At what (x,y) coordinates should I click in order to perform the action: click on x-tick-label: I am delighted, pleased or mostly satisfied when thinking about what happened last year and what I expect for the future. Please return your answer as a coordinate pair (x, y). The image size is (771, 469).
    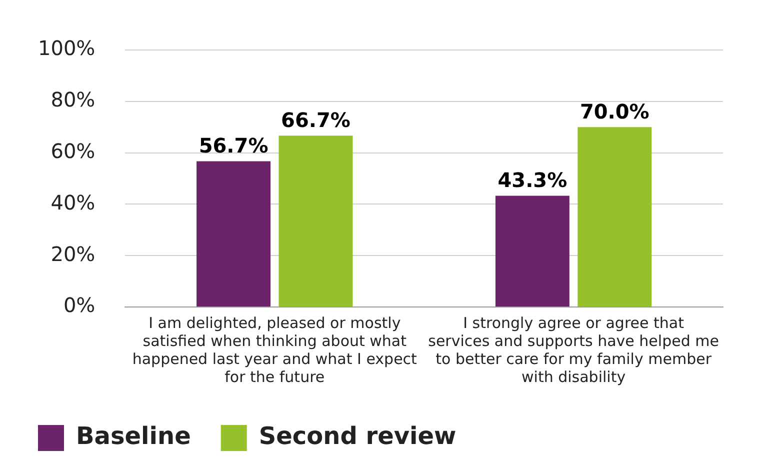
    Looking at the image, I should click on (275, 350).